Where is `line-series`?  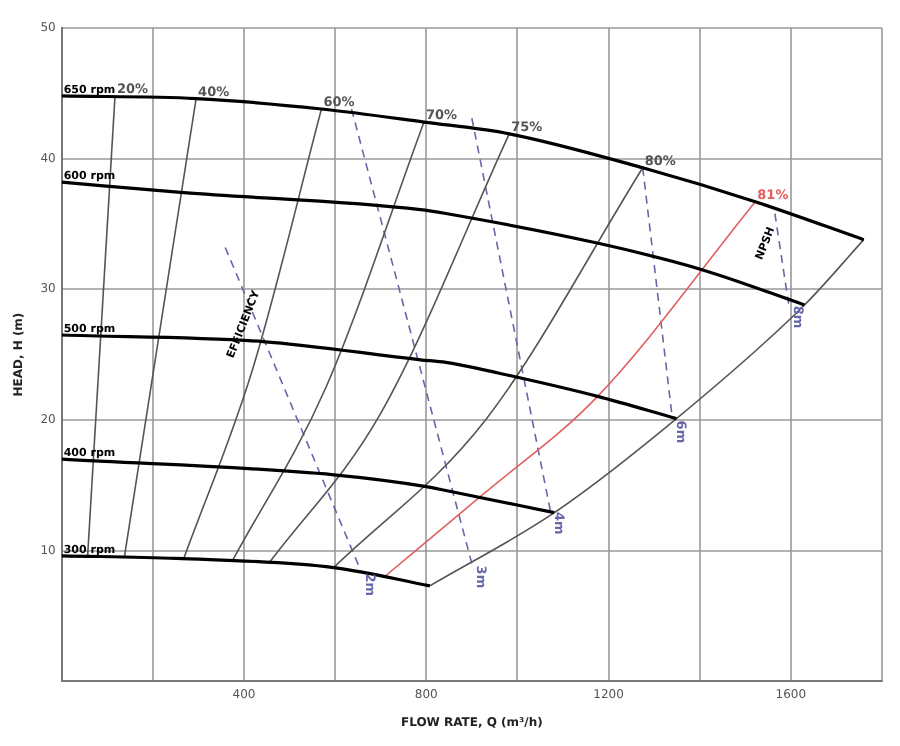 line-series is located at coordinates (308, 486).